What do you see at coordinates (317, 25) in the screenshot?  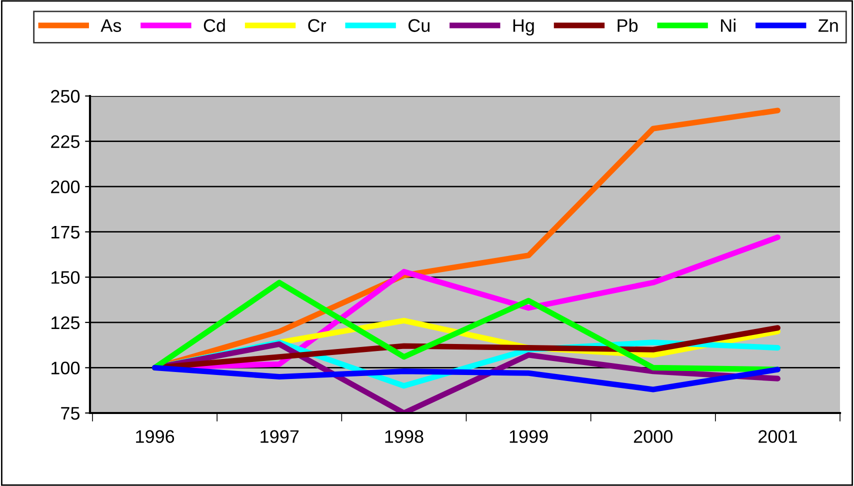 I see `legend-label: Cr` at bounding box center [317, 25].